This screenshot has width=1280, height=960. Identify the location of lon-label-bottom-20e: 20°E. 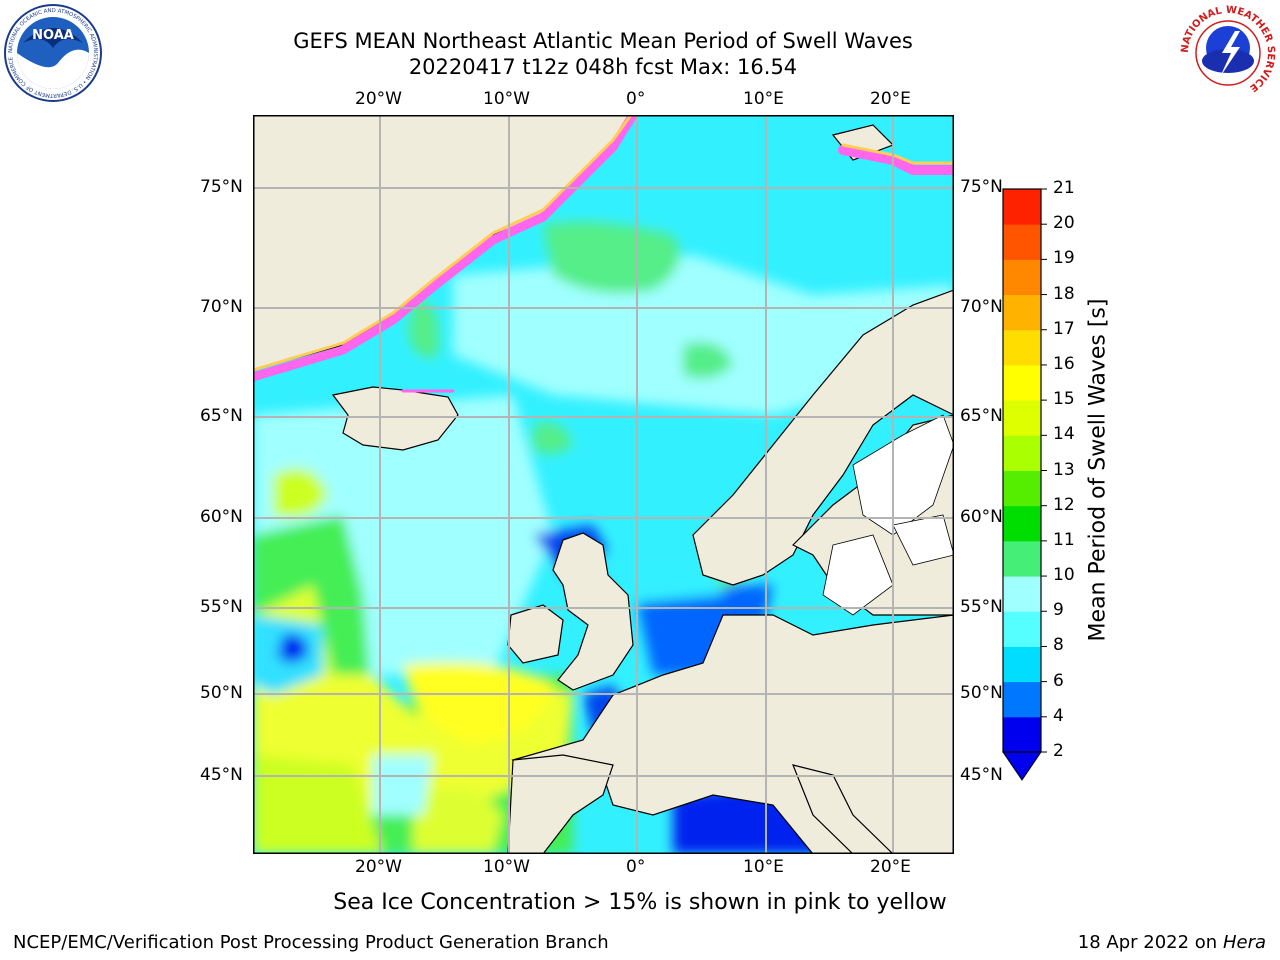
(890, 867).